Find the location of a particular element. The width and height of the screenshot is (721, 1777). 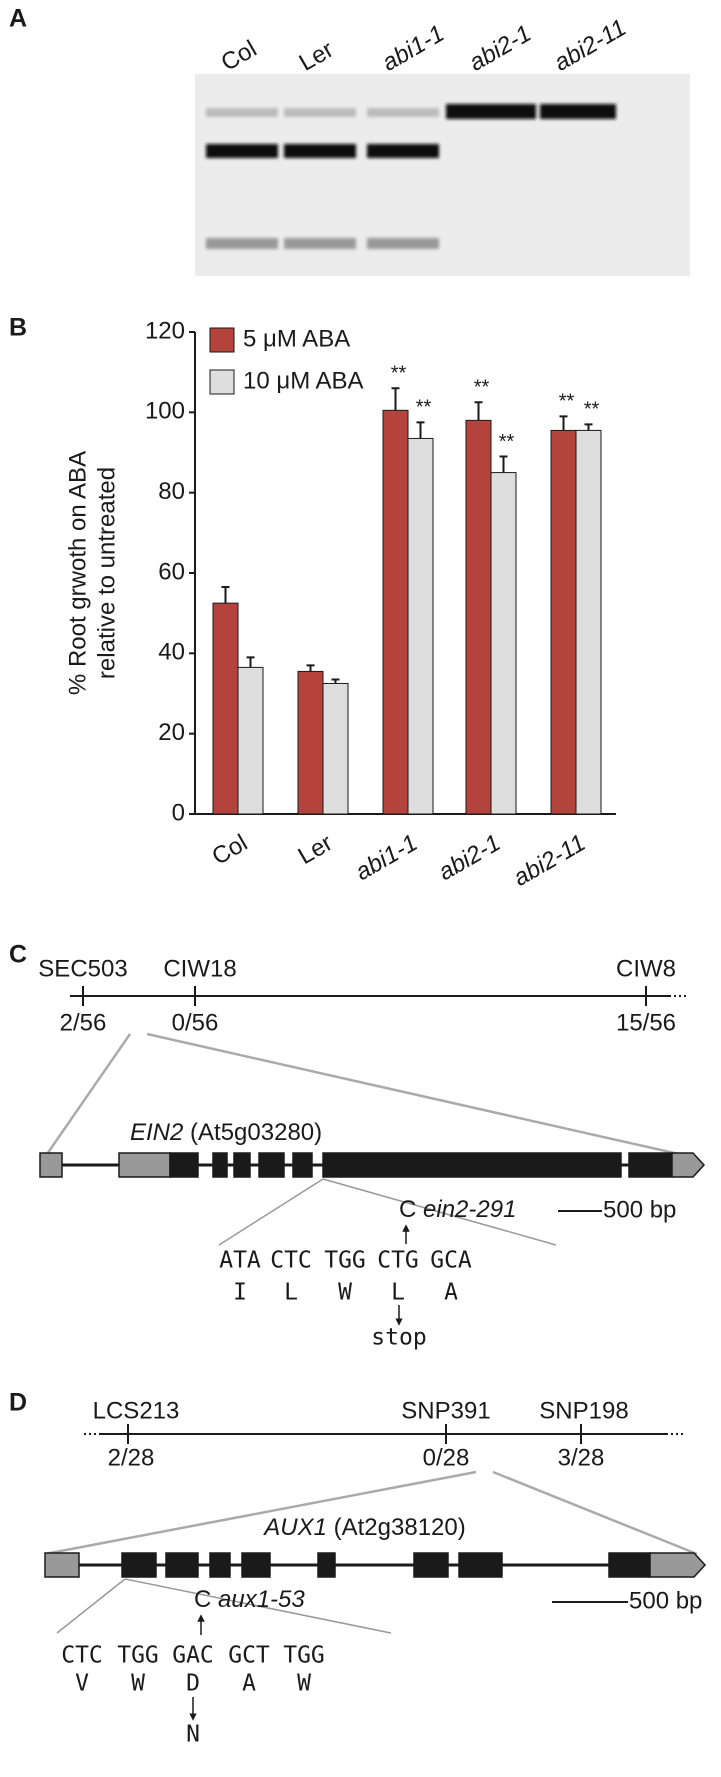

y-tick-label: 60 is located at coordinates (171, 571).